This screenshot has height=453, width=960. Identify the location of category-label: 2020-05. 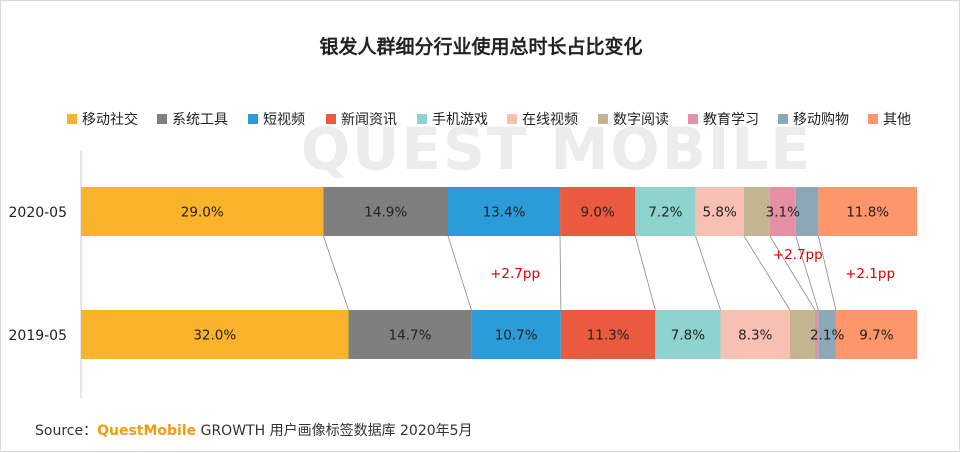
(38, 213).